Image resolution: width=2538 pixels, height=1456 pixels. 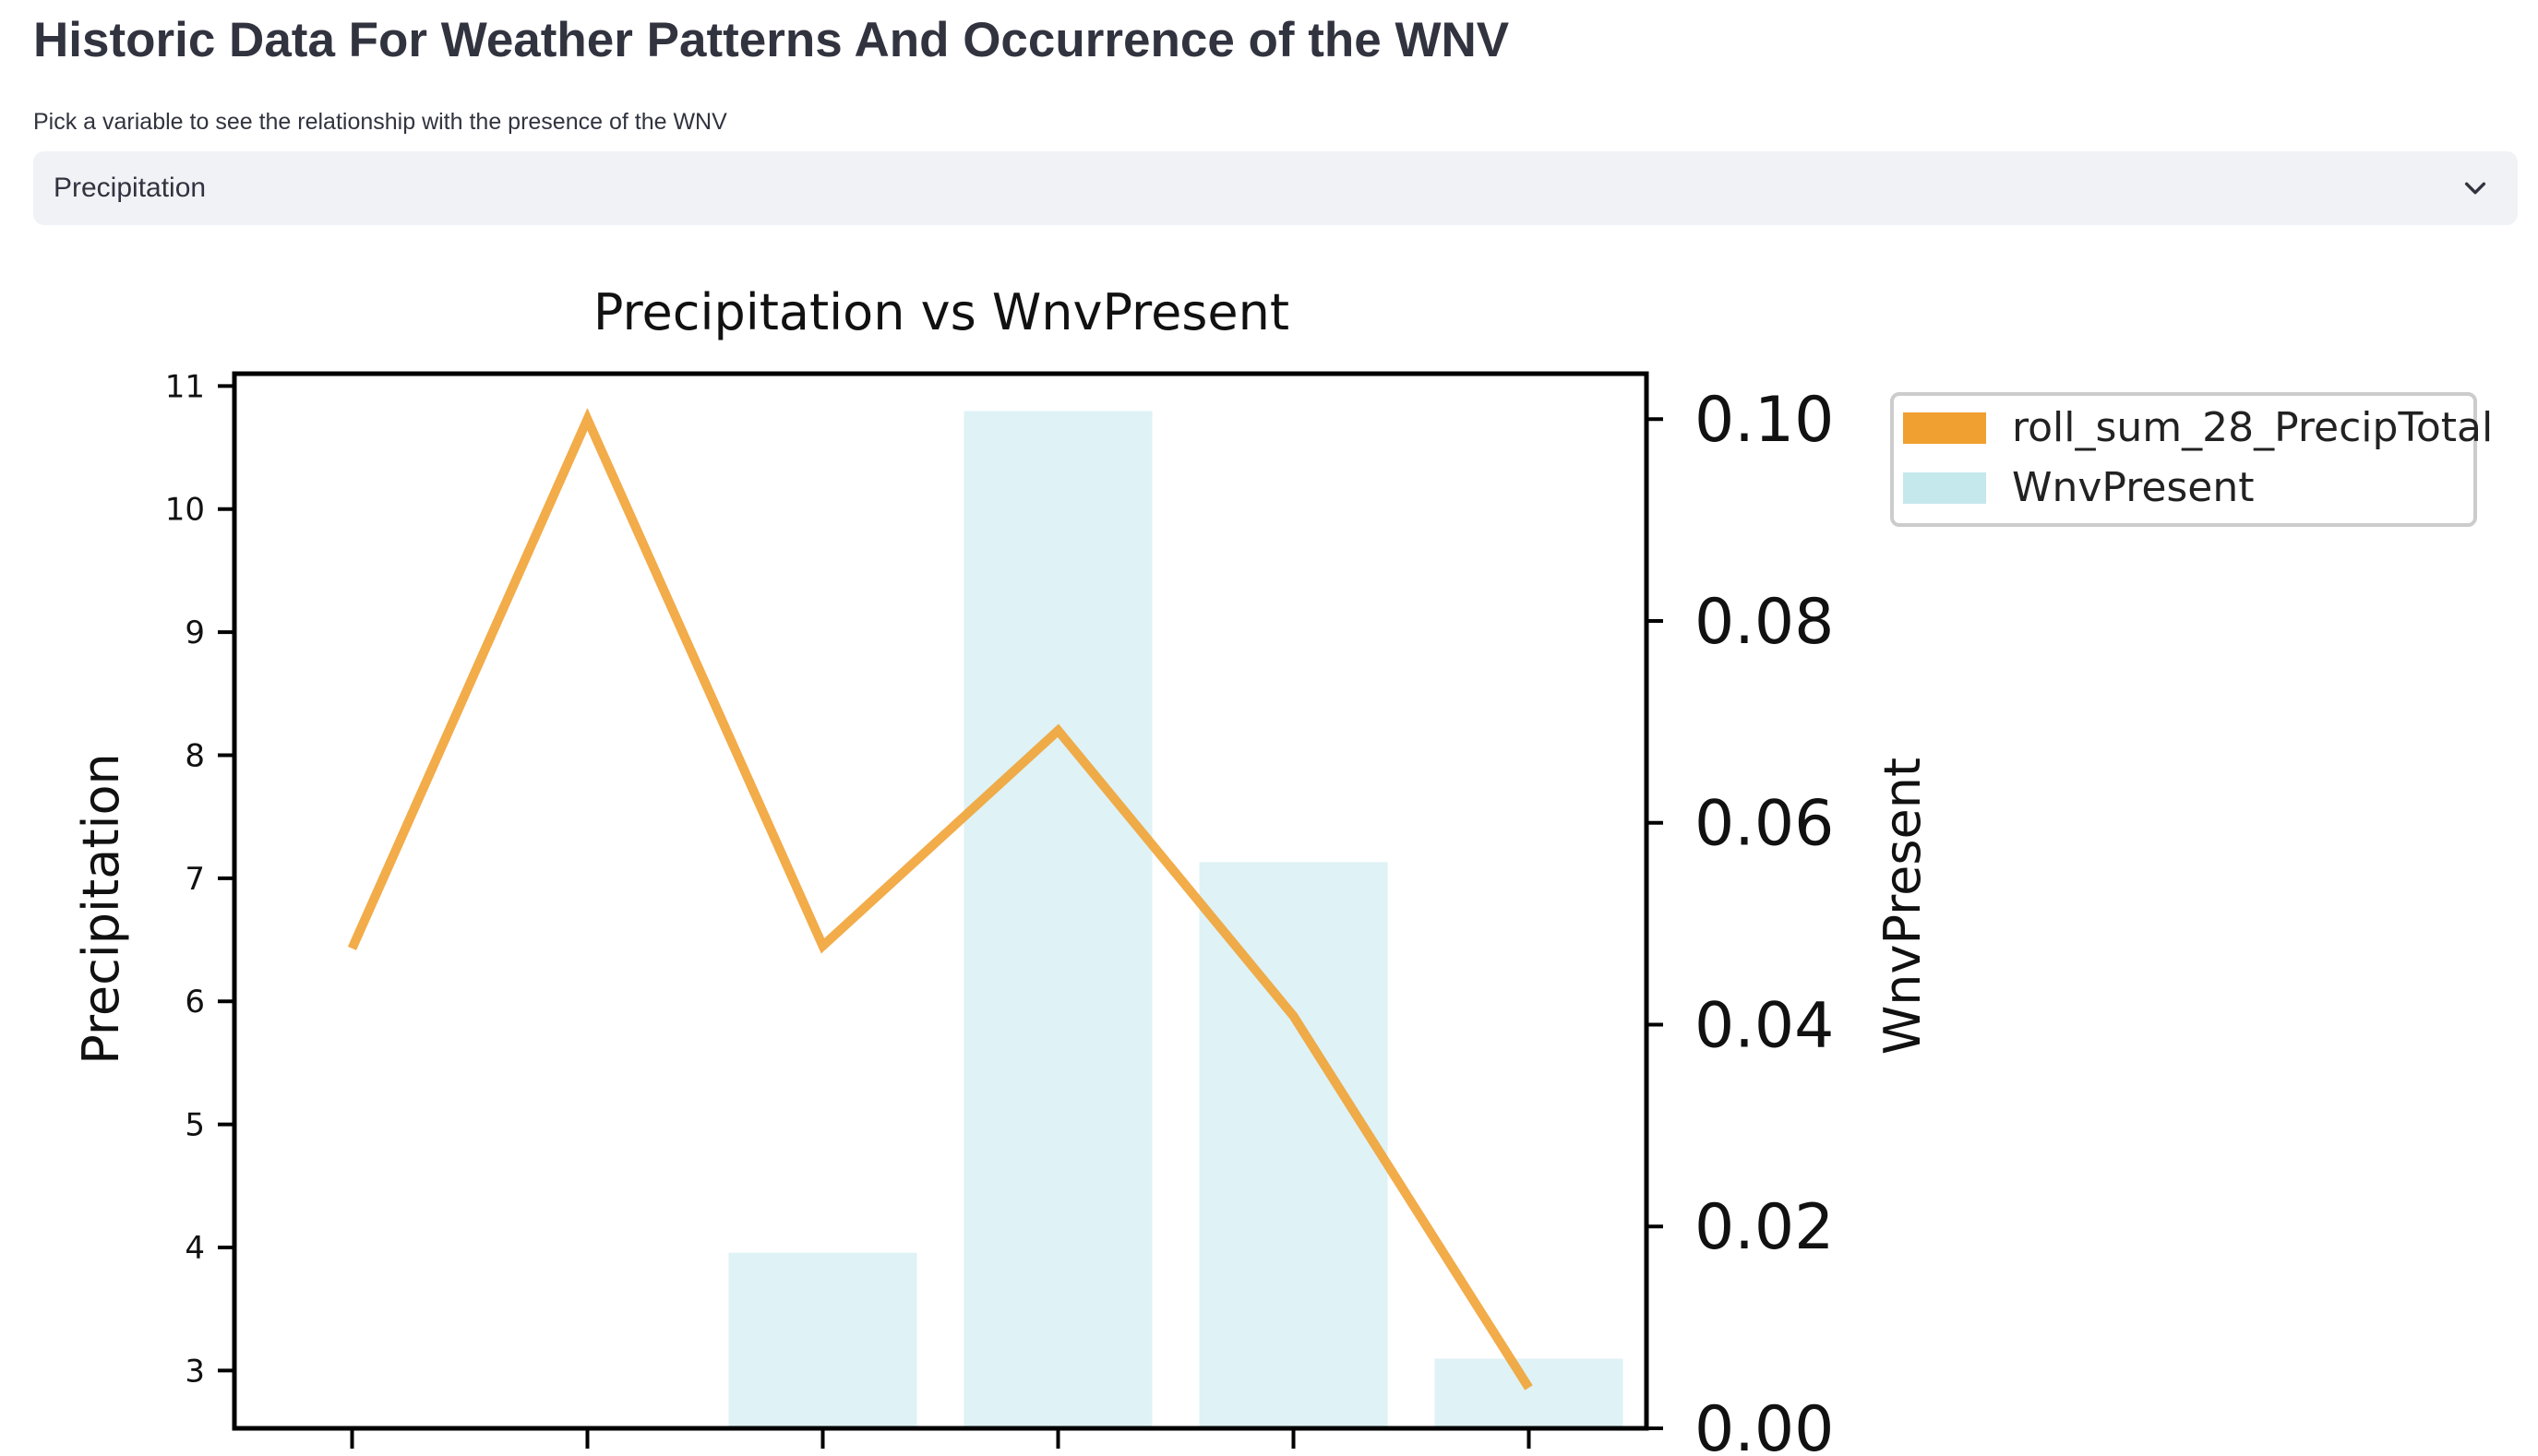 I want to click on variable-select-value: Precipitation, so click(x=130, y=188).